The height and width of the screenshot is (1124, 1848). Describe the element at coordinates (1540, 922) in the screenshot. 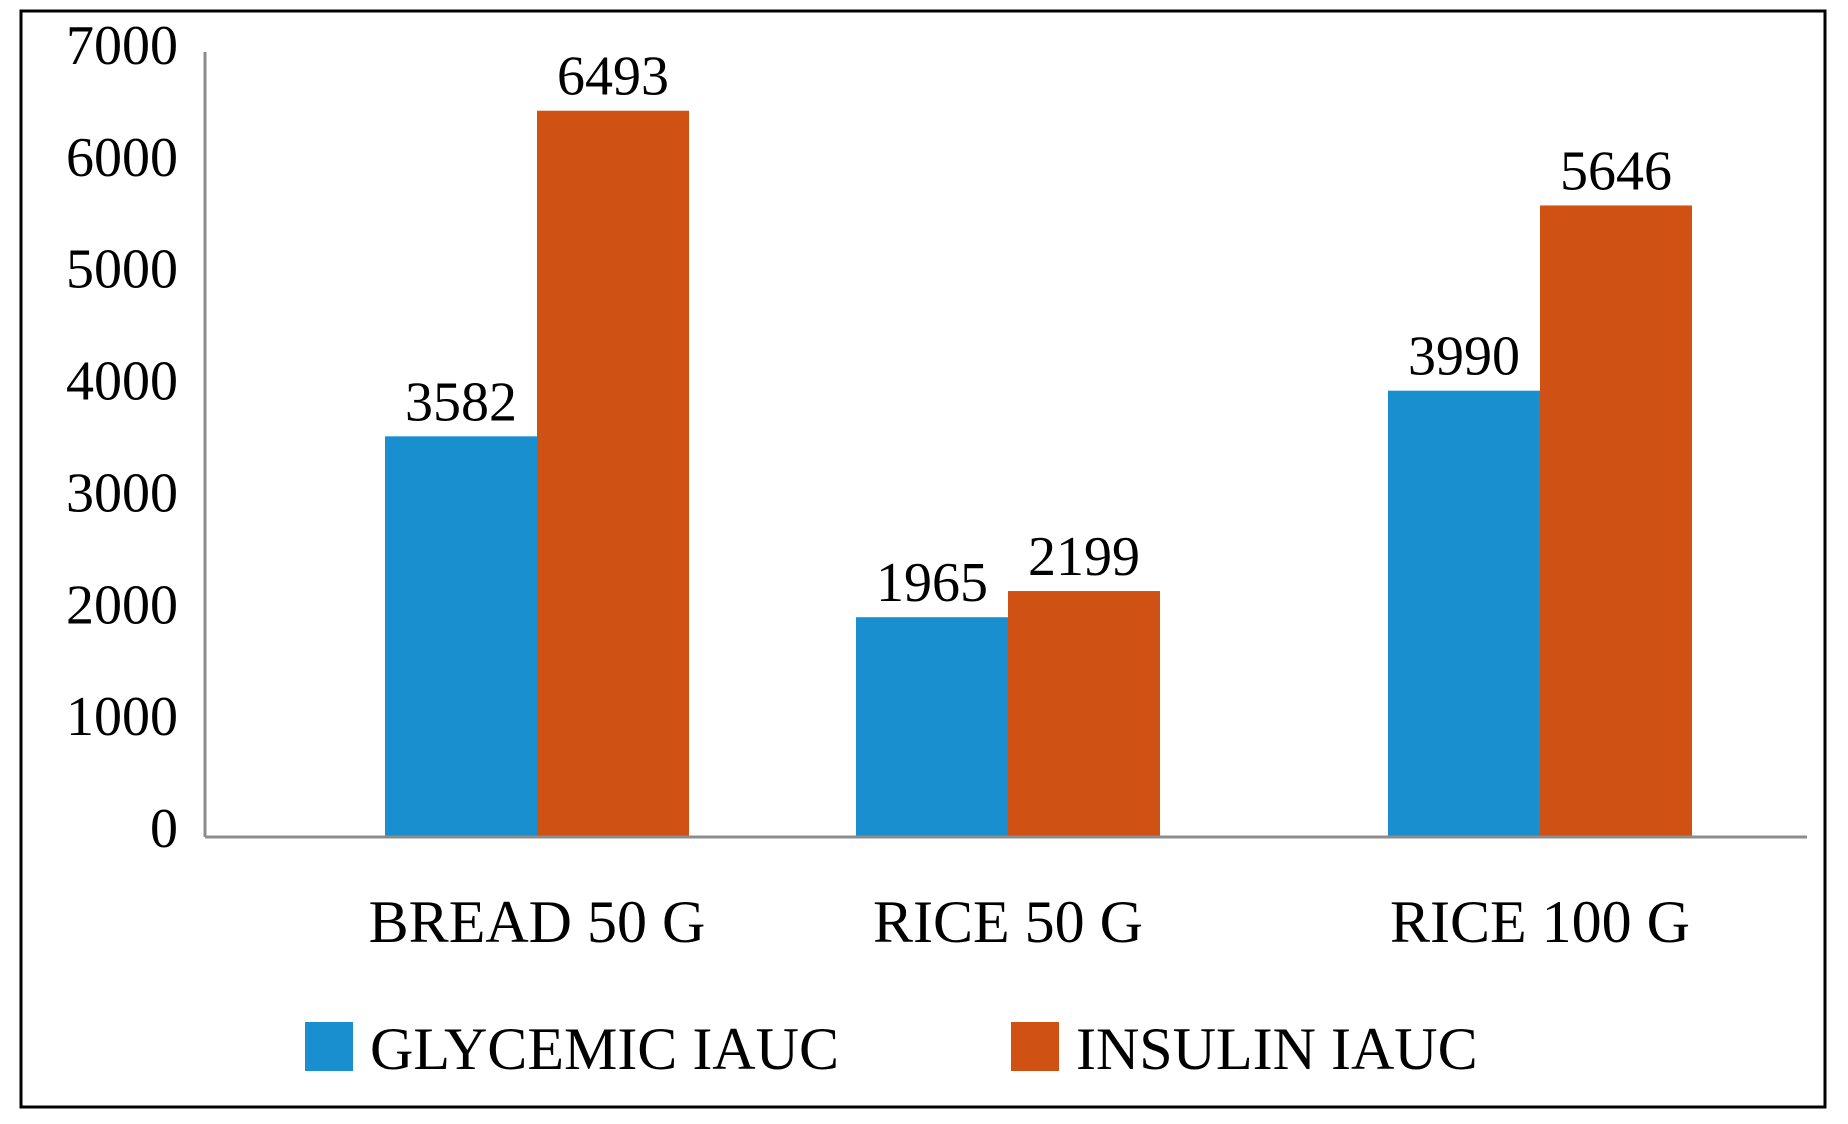

I see `x-tick-label: RICE 100 G` at that location.